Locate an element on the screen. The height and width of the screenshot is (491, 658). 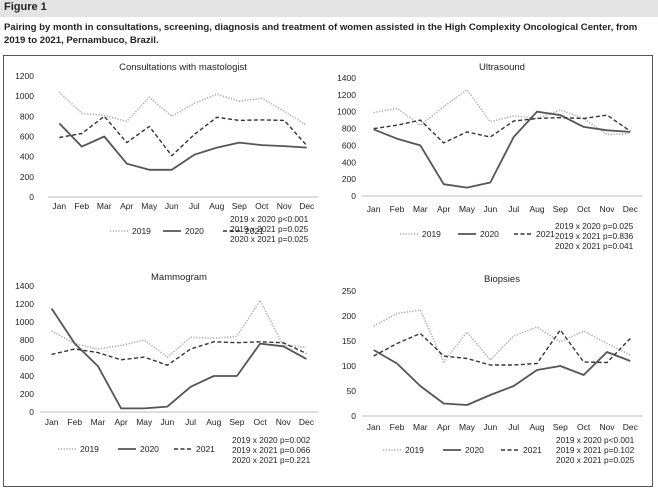
figure-label: Figure 1 is located at coordinates (25, 7).